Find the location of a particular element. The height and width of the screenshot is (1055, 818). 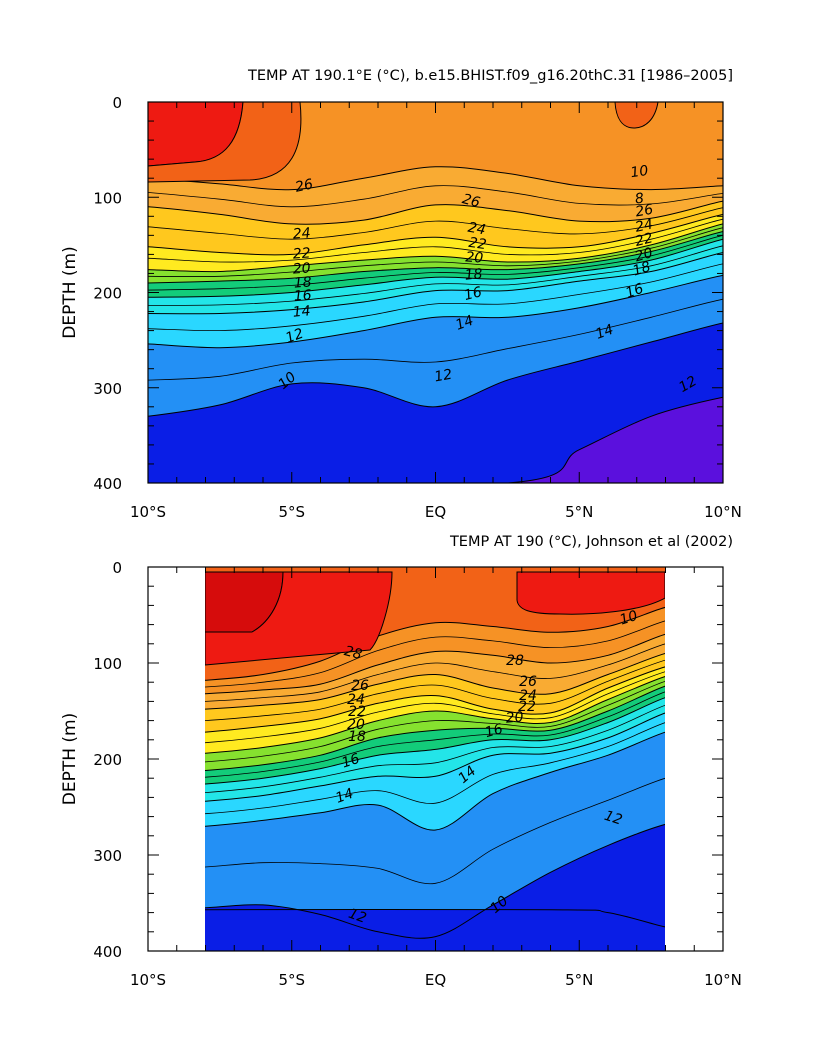

isotherm-t9 is located at coordinates (435, 918).